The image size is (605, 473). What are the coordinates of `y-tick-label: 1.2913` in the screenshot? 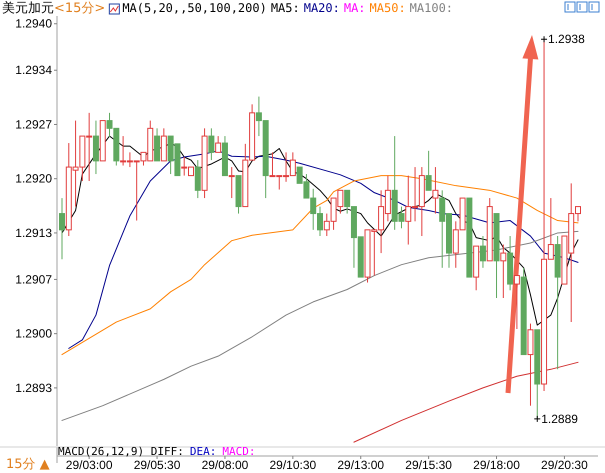 It's located at (33, 233).